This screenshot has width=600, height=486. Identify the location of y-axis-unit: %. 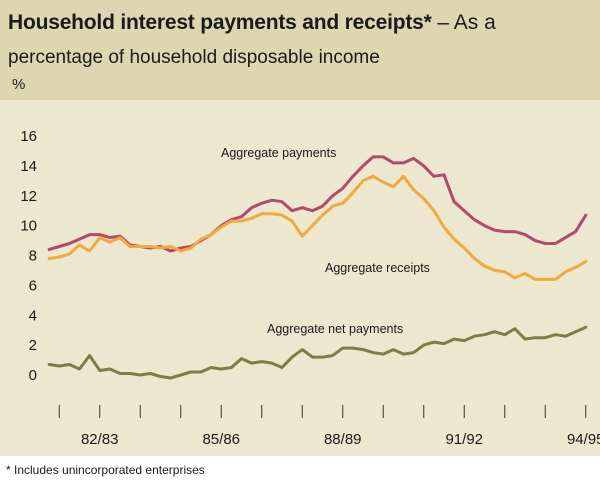
(19, 84).